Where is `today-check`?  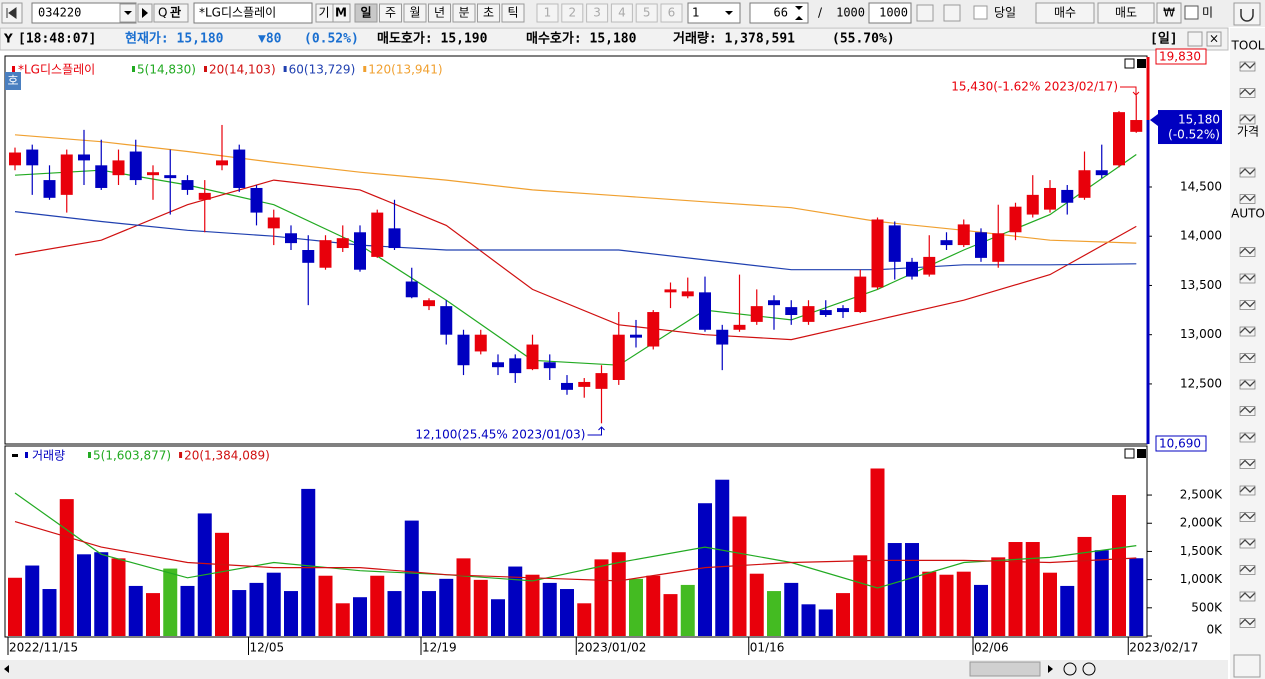
today-check is located at coordinates (980, 12).